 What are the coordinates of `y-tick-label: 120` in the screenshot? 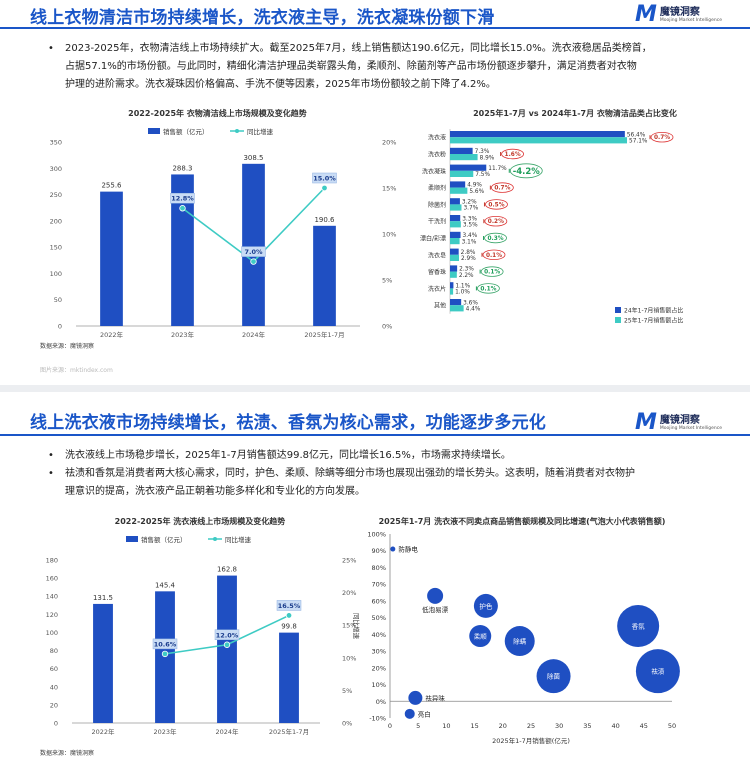 It's located at (52, 615).